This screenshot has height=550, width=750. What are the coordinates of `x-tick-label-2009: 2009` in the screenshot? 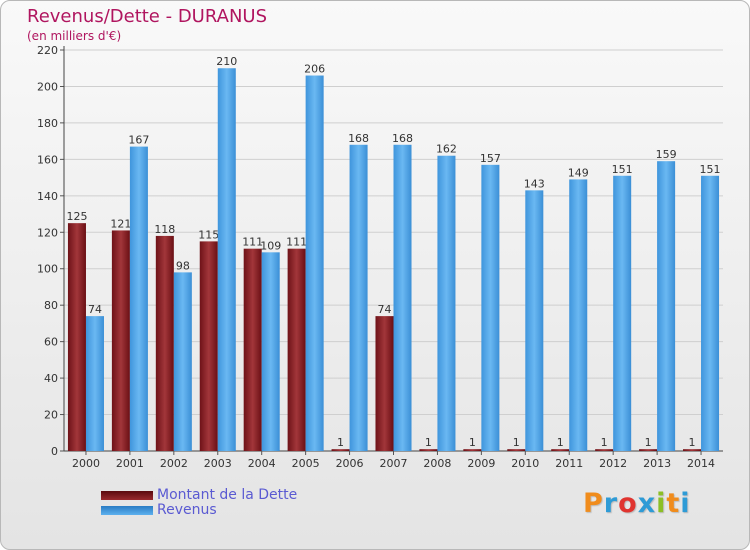 It's located at (481, 463).